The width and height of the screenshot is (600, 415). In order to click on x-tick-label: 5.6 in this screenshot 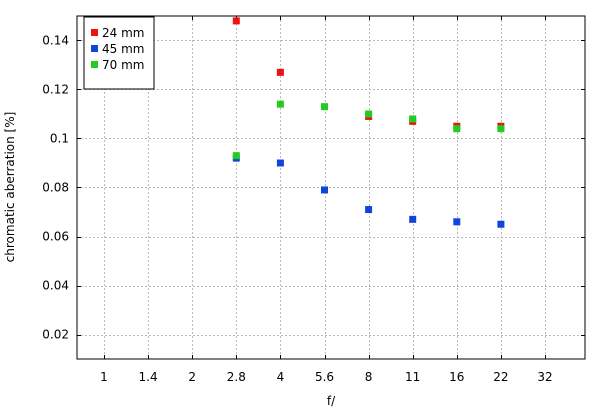, I will do `click(324, 377)`.